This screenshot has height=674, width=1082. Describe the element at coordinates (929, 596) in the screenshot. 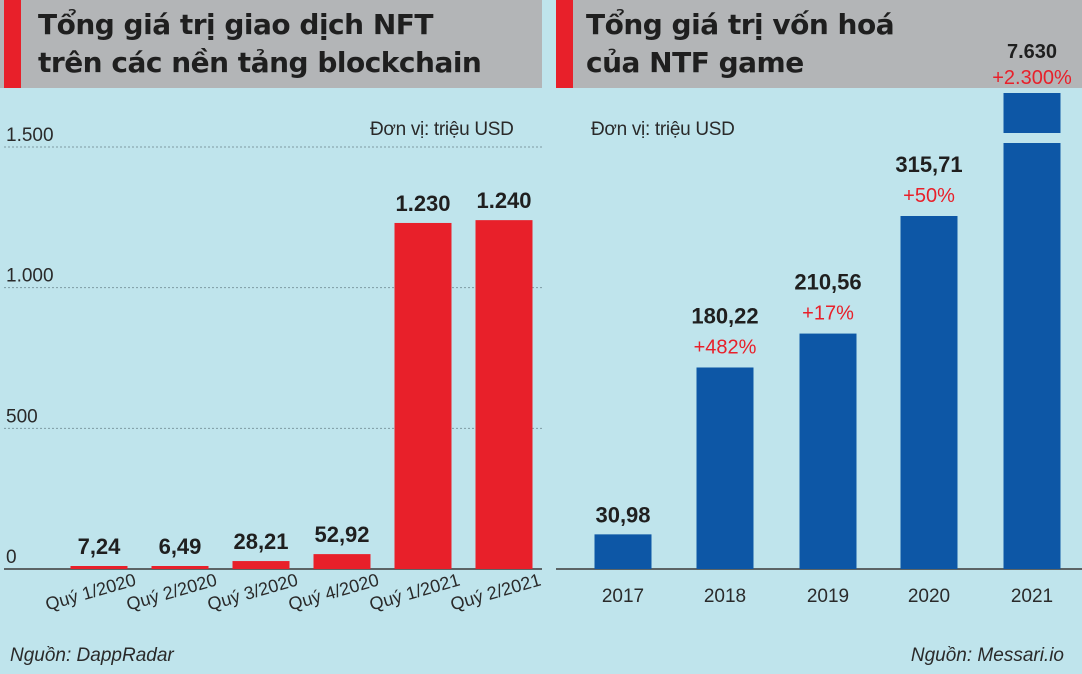

I see `right-x-tick-label: 2020` at that location.